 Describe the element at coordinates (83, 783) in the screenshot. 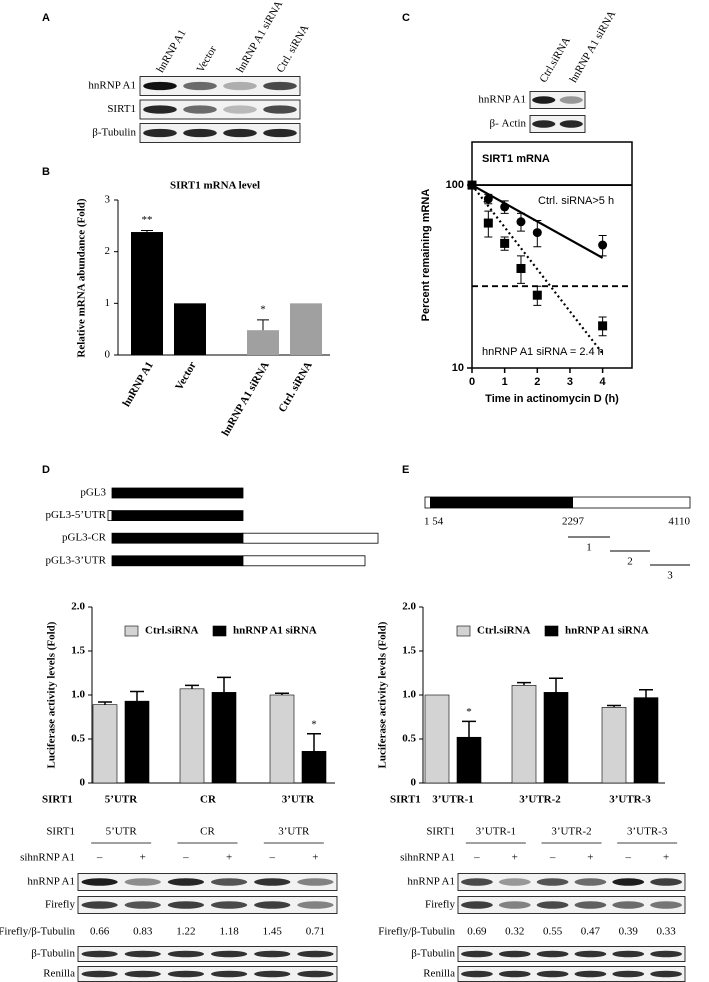

I see `y-tick-label: 0` at that location.